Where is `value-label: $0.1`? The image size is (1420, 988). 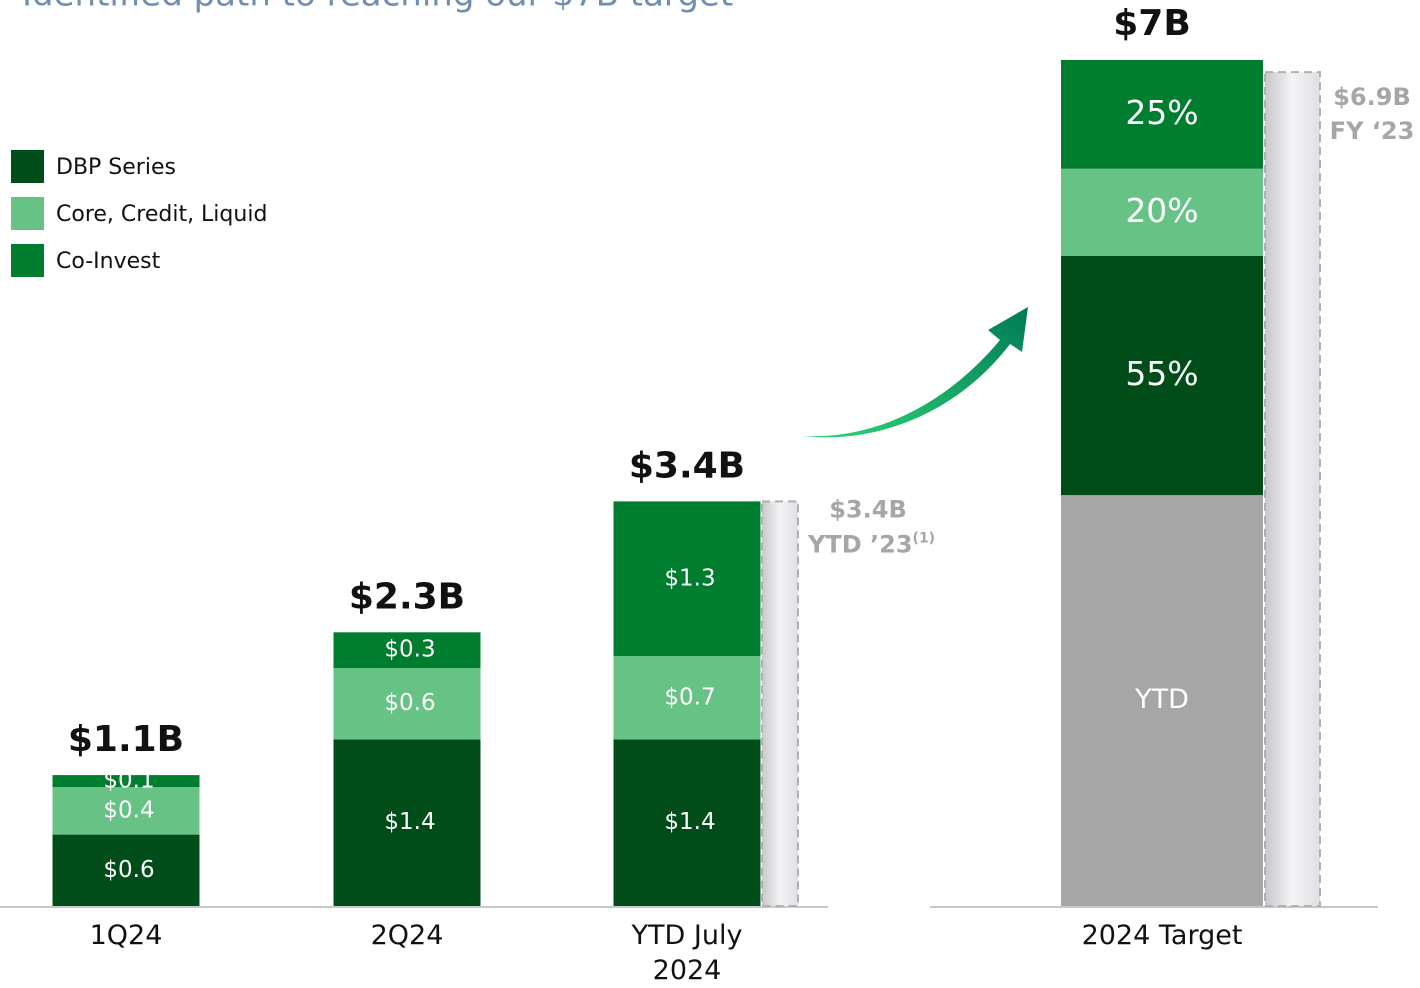
value-label: $0.1 is located at coordinates (128, 781).